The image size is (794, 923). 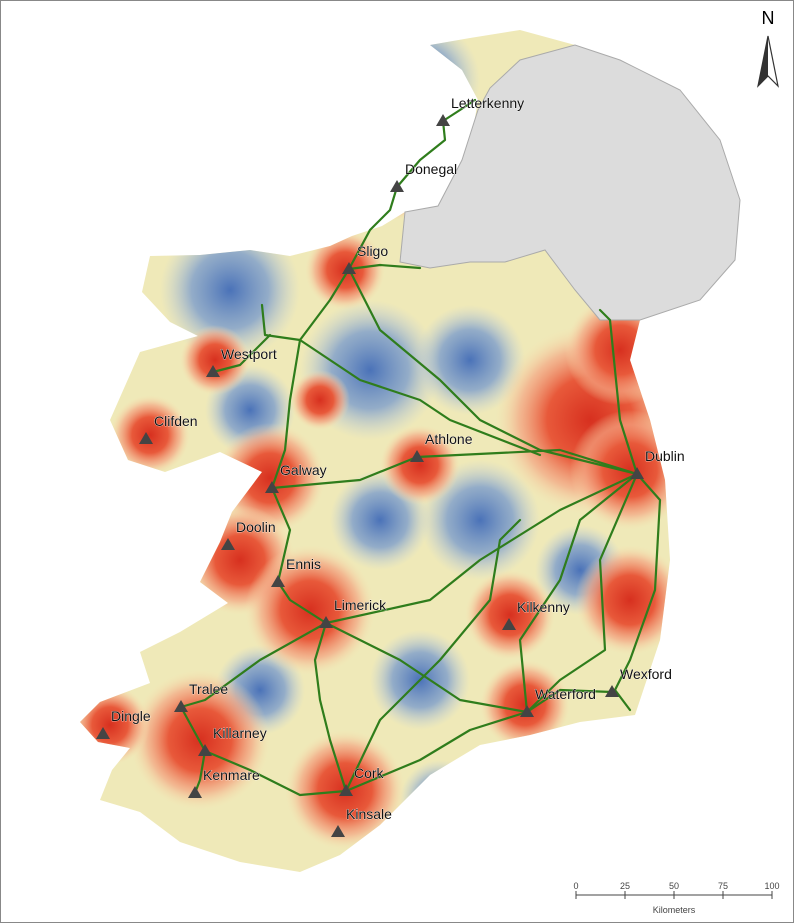 I want to click on scale-tick-label: 0, so click(x=575, y=886).